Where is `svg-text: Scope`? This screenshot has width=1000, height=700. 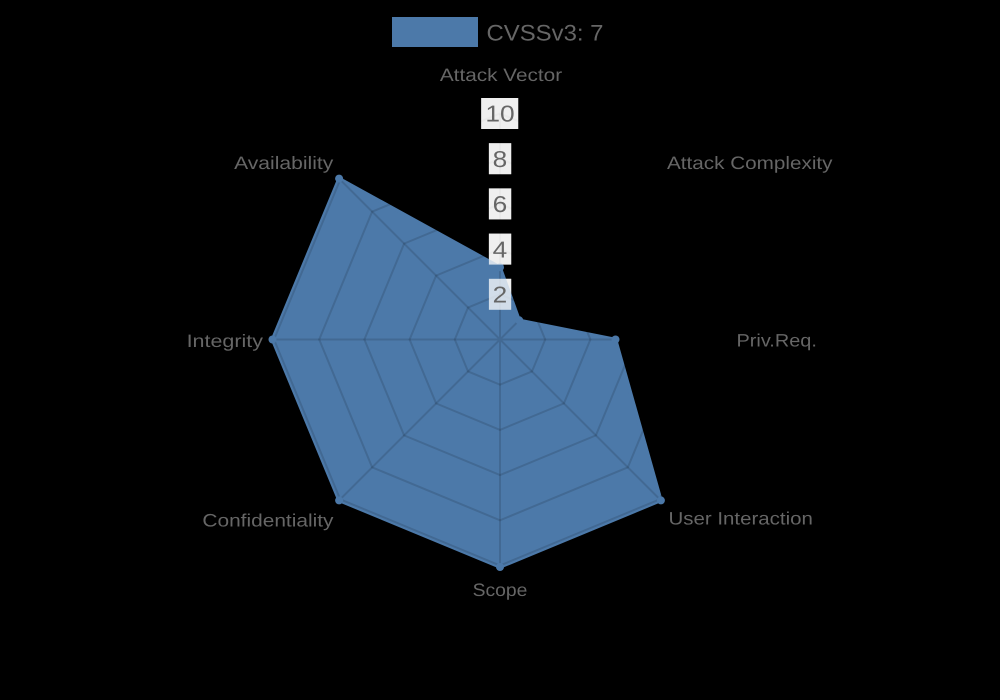
svg-text: Scope is located at coordinates (500, 590).